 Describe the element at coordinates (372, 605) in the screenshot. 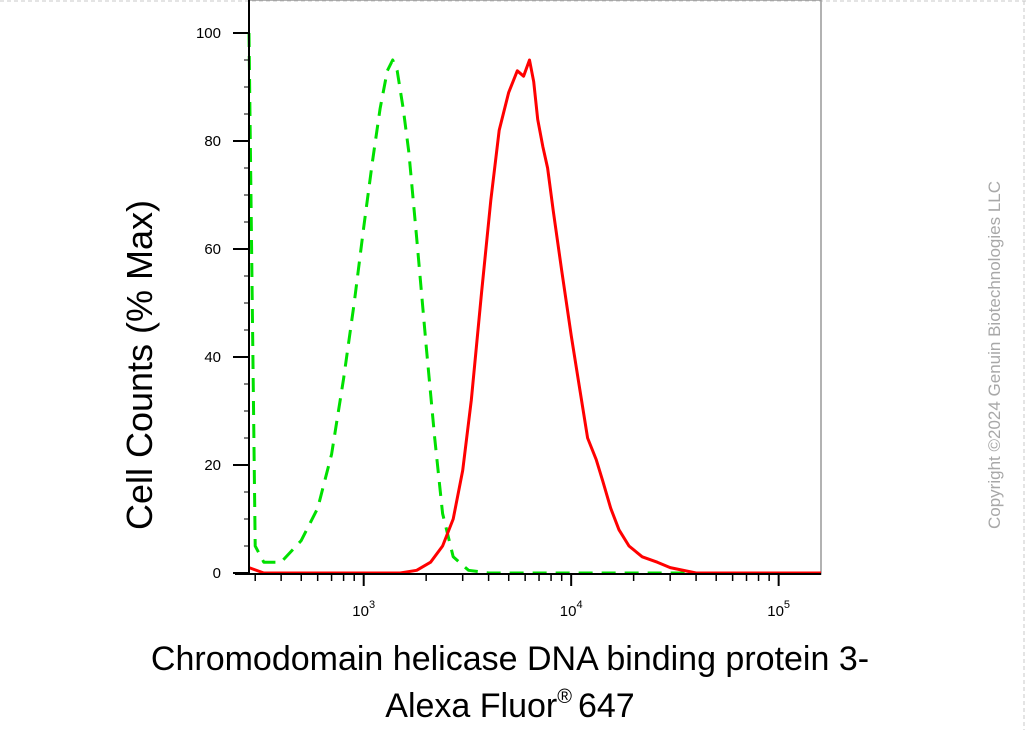

I see `x-tick-exponent: 3` at that location.